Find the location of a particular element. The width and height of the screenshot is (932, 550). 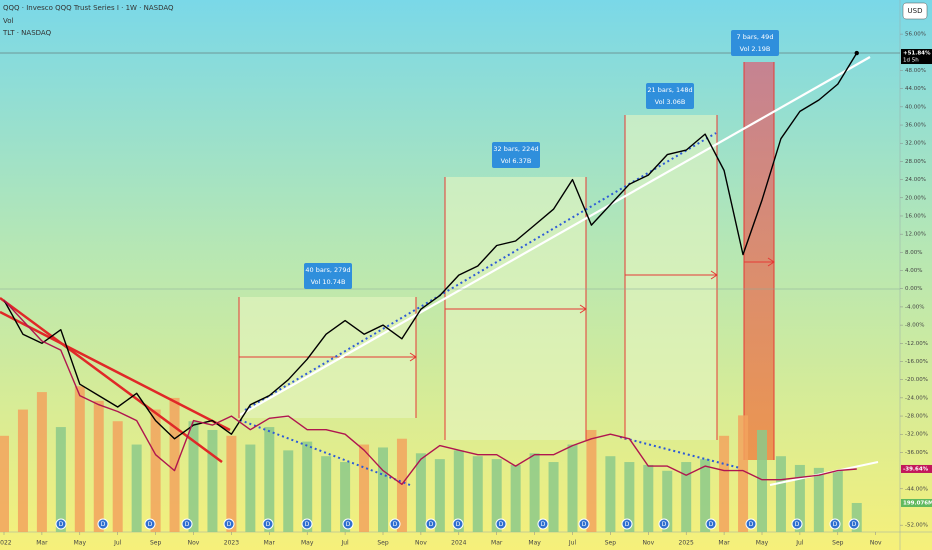

currency-label: USD is located at coordinates (915, 11).